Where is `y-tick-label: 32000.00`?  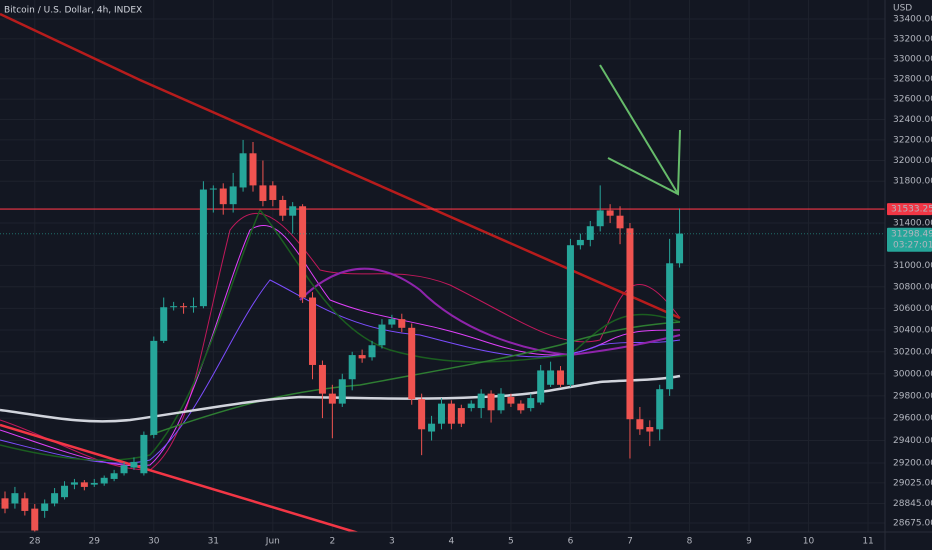
y-tick-label: 32000.00 is located at coordinates (912, 161).